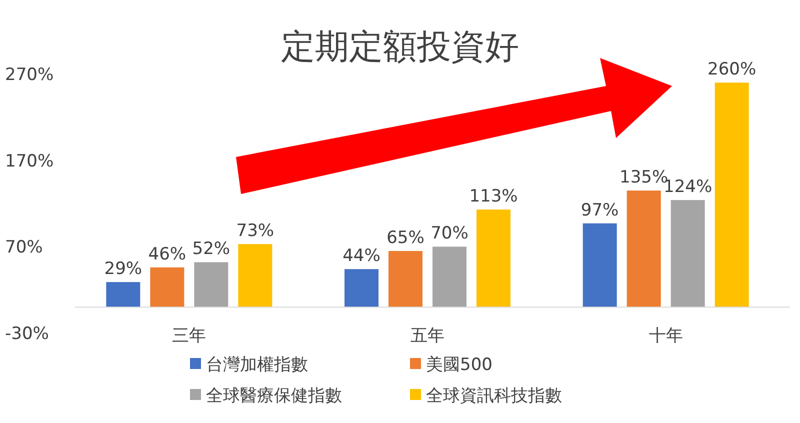 The image size is (800, 423). I want to click on legend-label: 全球資訊科技指數, so click(494, 396).